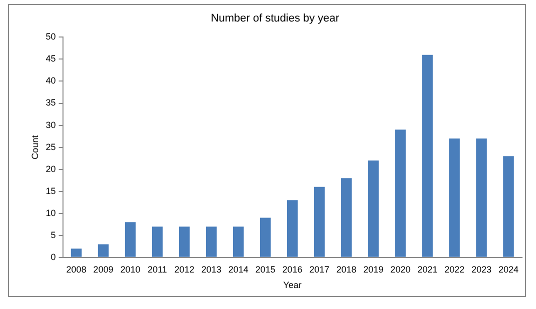 The height and width of the screenshot is (309, 536). I want to click on x-tick-label: 2016, so click(292, 269).